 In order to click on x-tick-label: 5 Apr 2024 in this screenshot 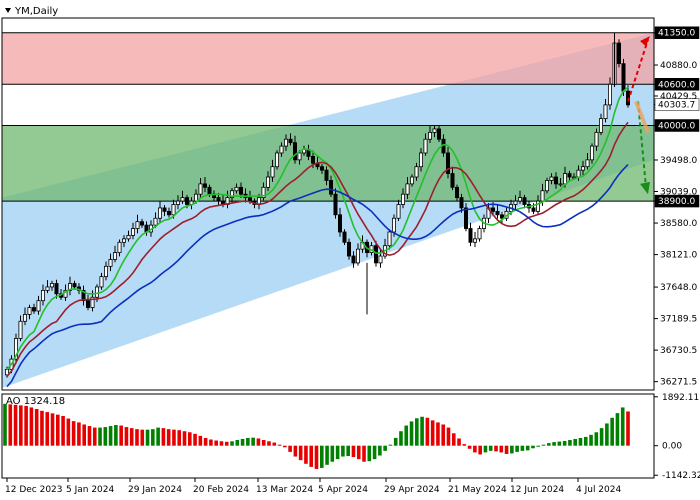, I will do `click(343, 490)`.